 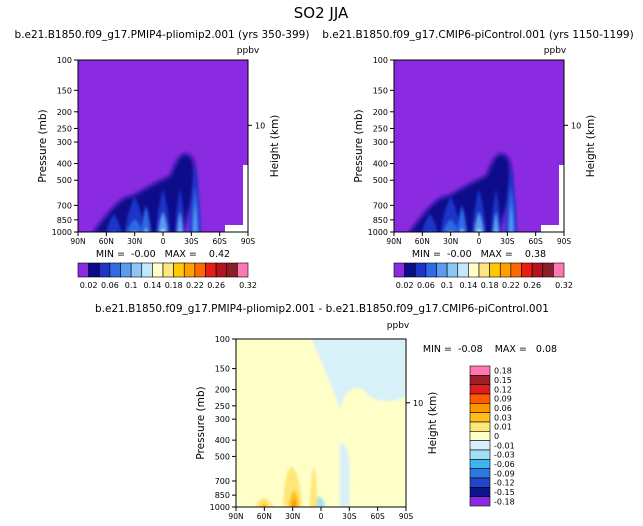 I want to click on colorbar-label: 0.03, so click(x=503, y=417).